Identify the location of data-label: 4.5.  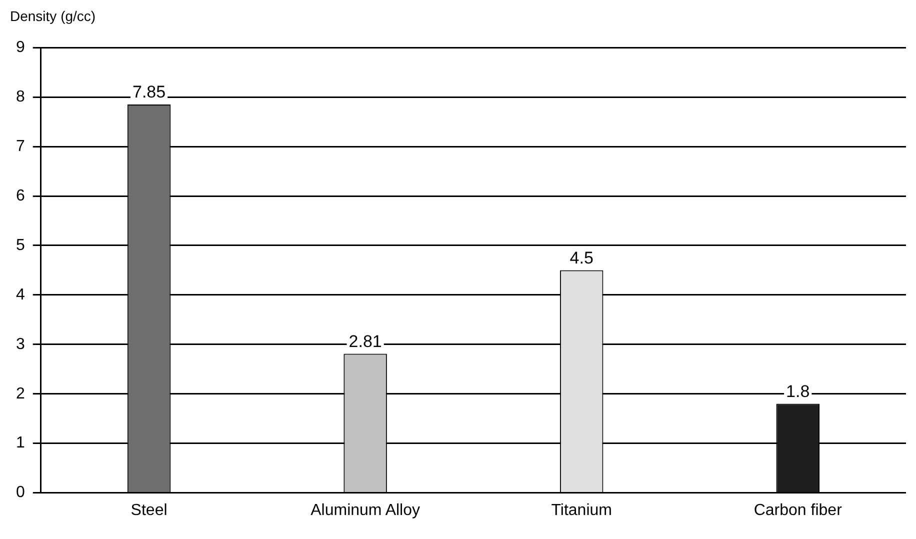
(582, 258).